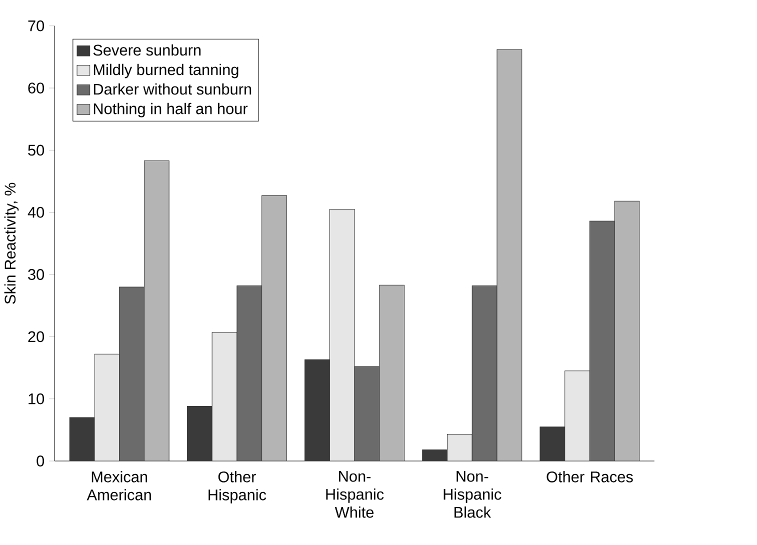  I want to click on legend-label: Darker without sunburn, so click(173, 88).